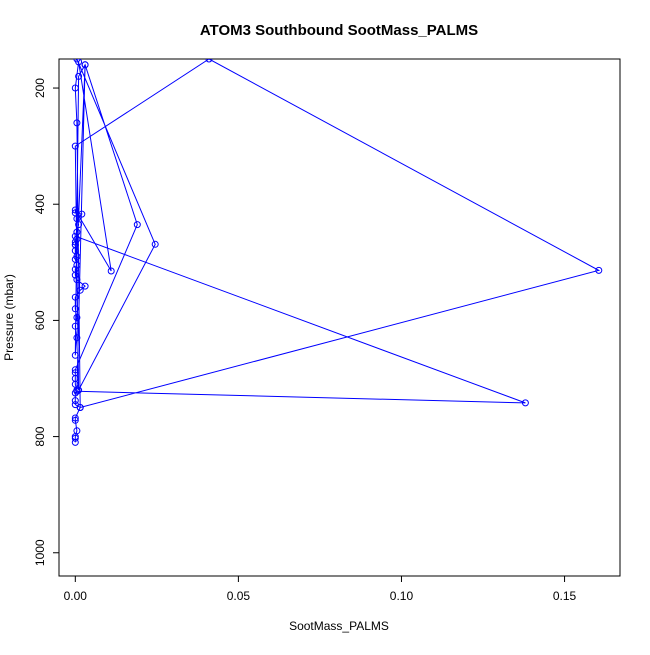 This screenshot has width=650, height=655. Describe the element at coordinates (40, 552) in the screenshot. I see `y-tick-label: 1000` at that location.